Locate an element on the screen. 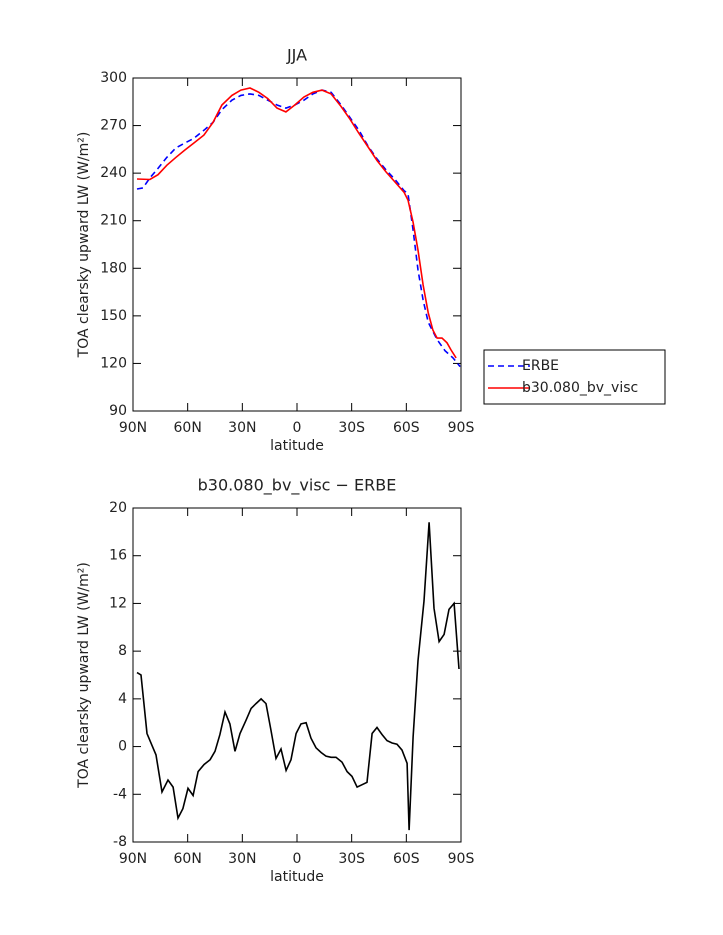 The image size is (723, 935). y-tick-label: 0 is located at coordinates (122, 747).